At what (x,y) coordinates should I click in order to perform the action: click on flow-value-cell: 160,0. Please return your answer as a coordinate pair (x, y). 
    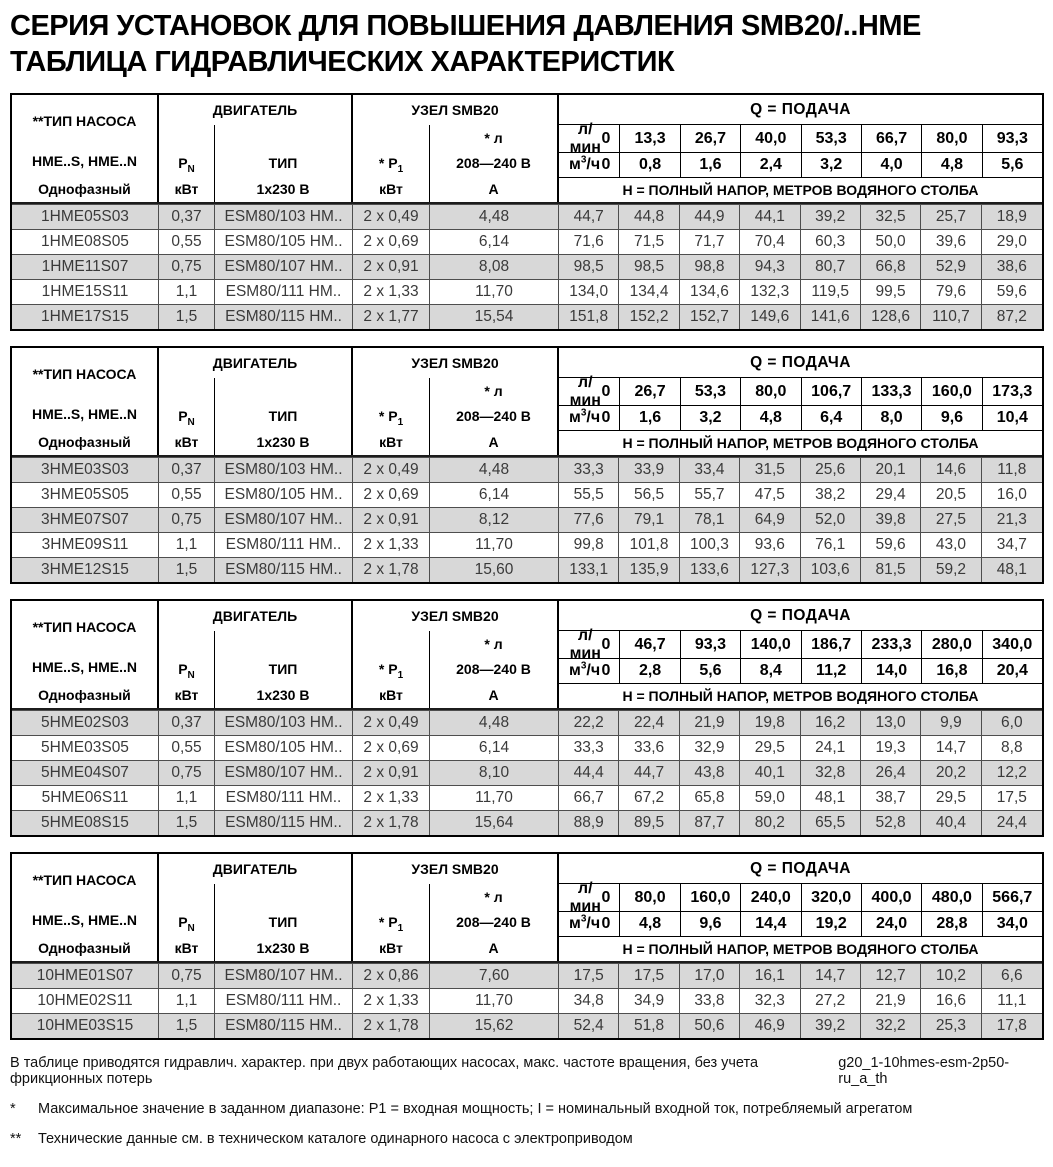
    Looking at the image, I should click on (710, 898).